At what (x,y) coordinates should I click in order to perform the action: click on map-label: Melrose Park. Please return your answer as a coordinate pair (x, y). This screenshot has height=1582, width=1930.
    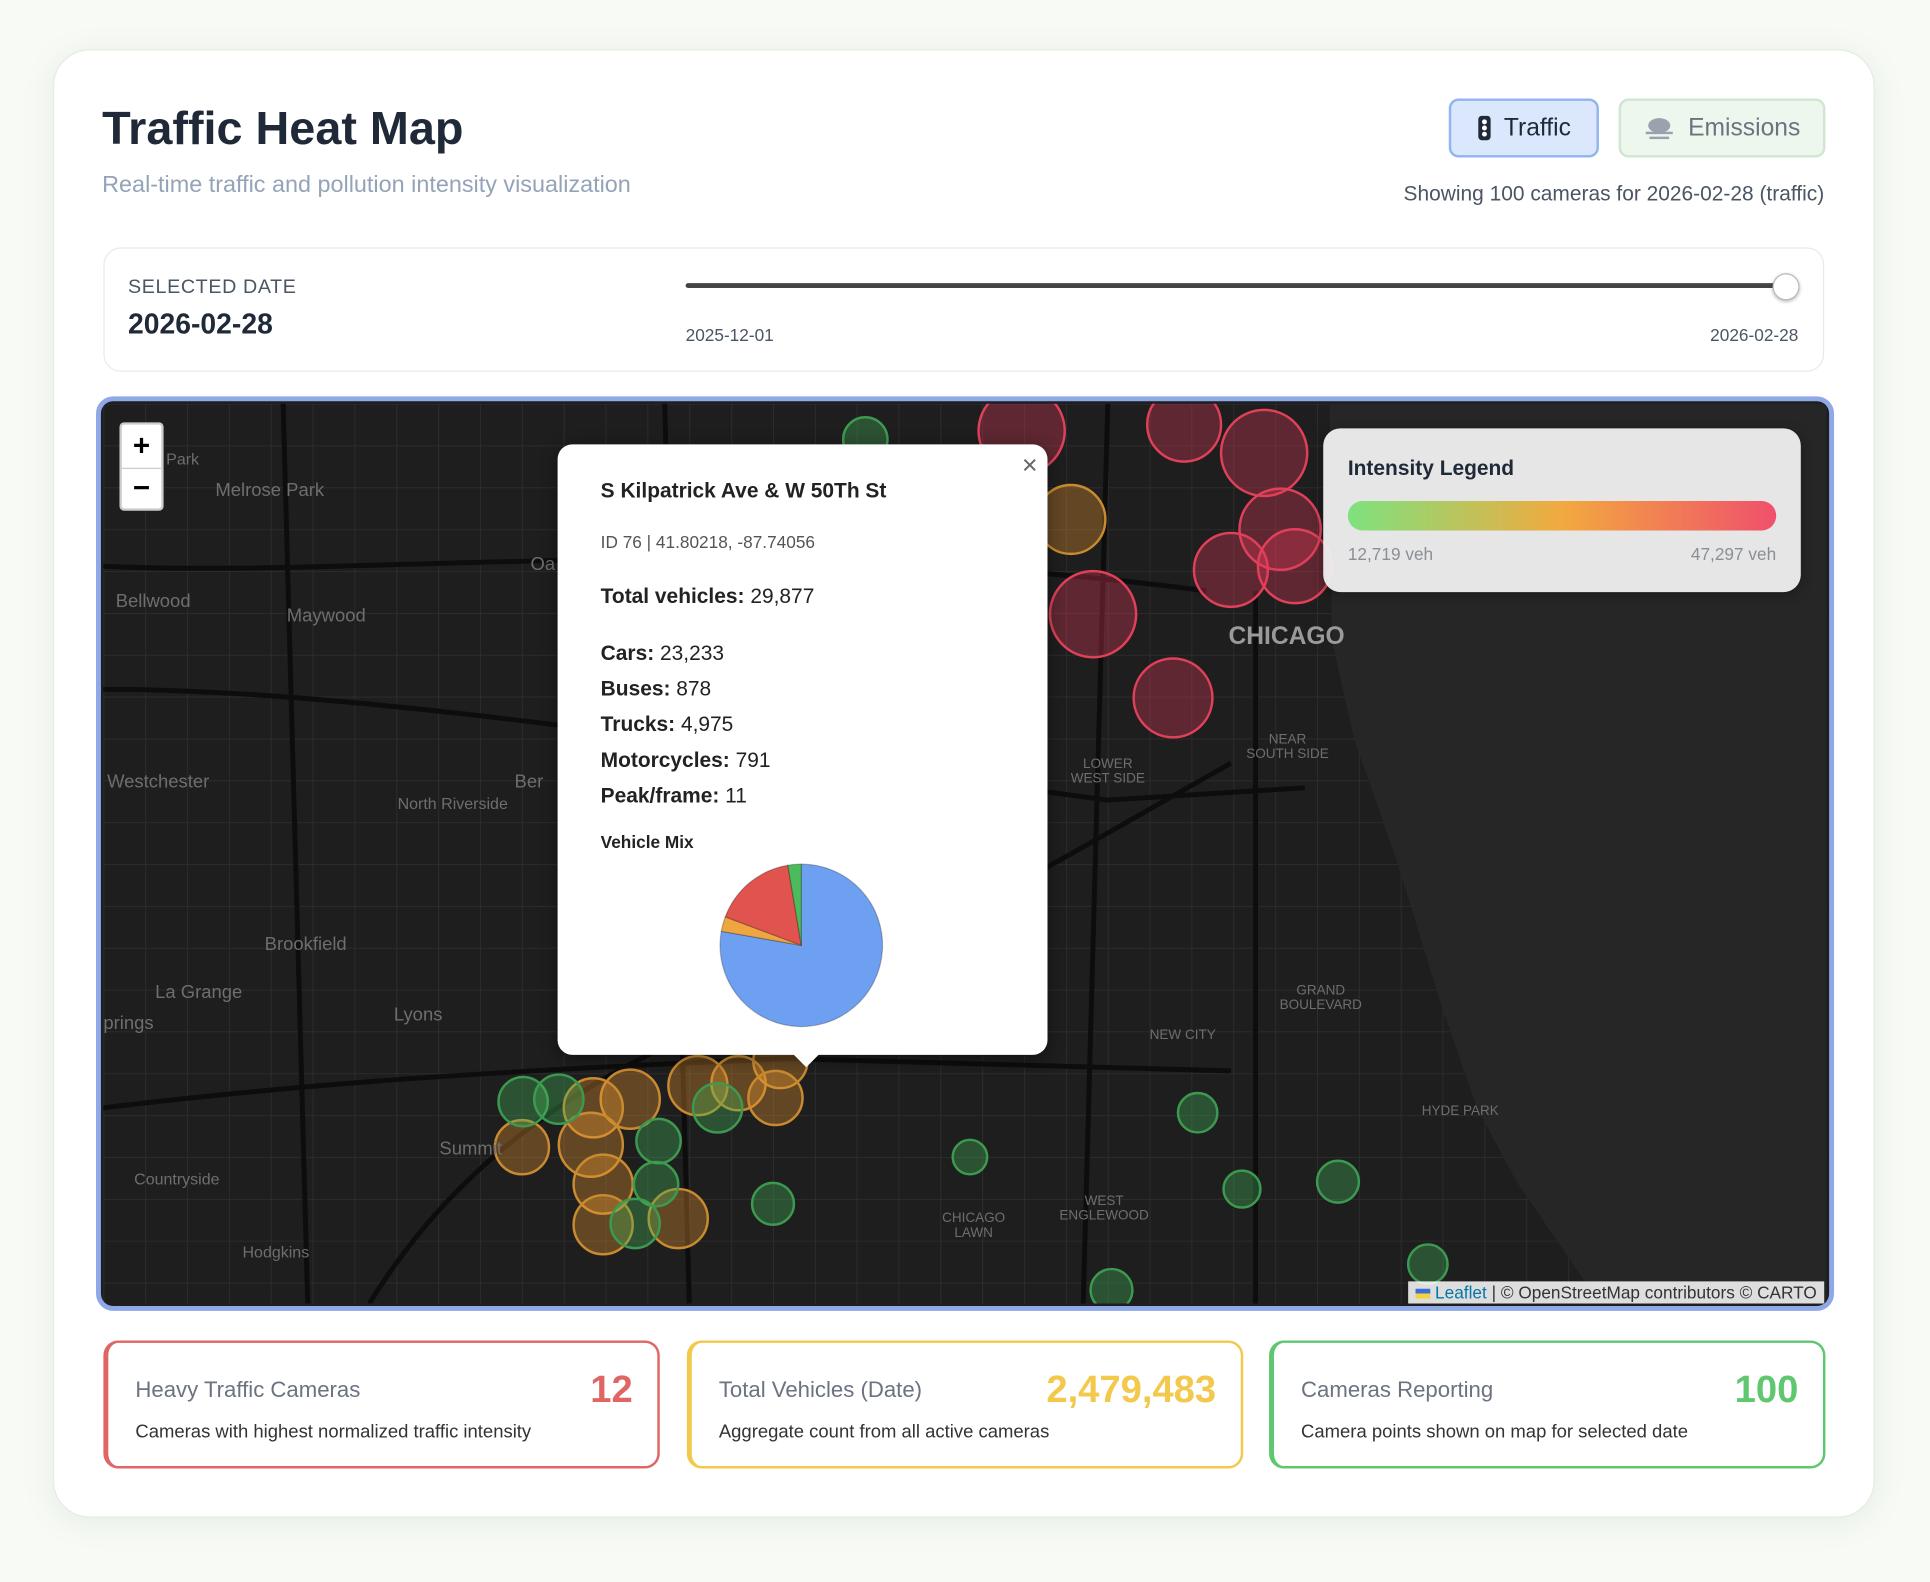
    Looking at the image, I should click on (269, 489).